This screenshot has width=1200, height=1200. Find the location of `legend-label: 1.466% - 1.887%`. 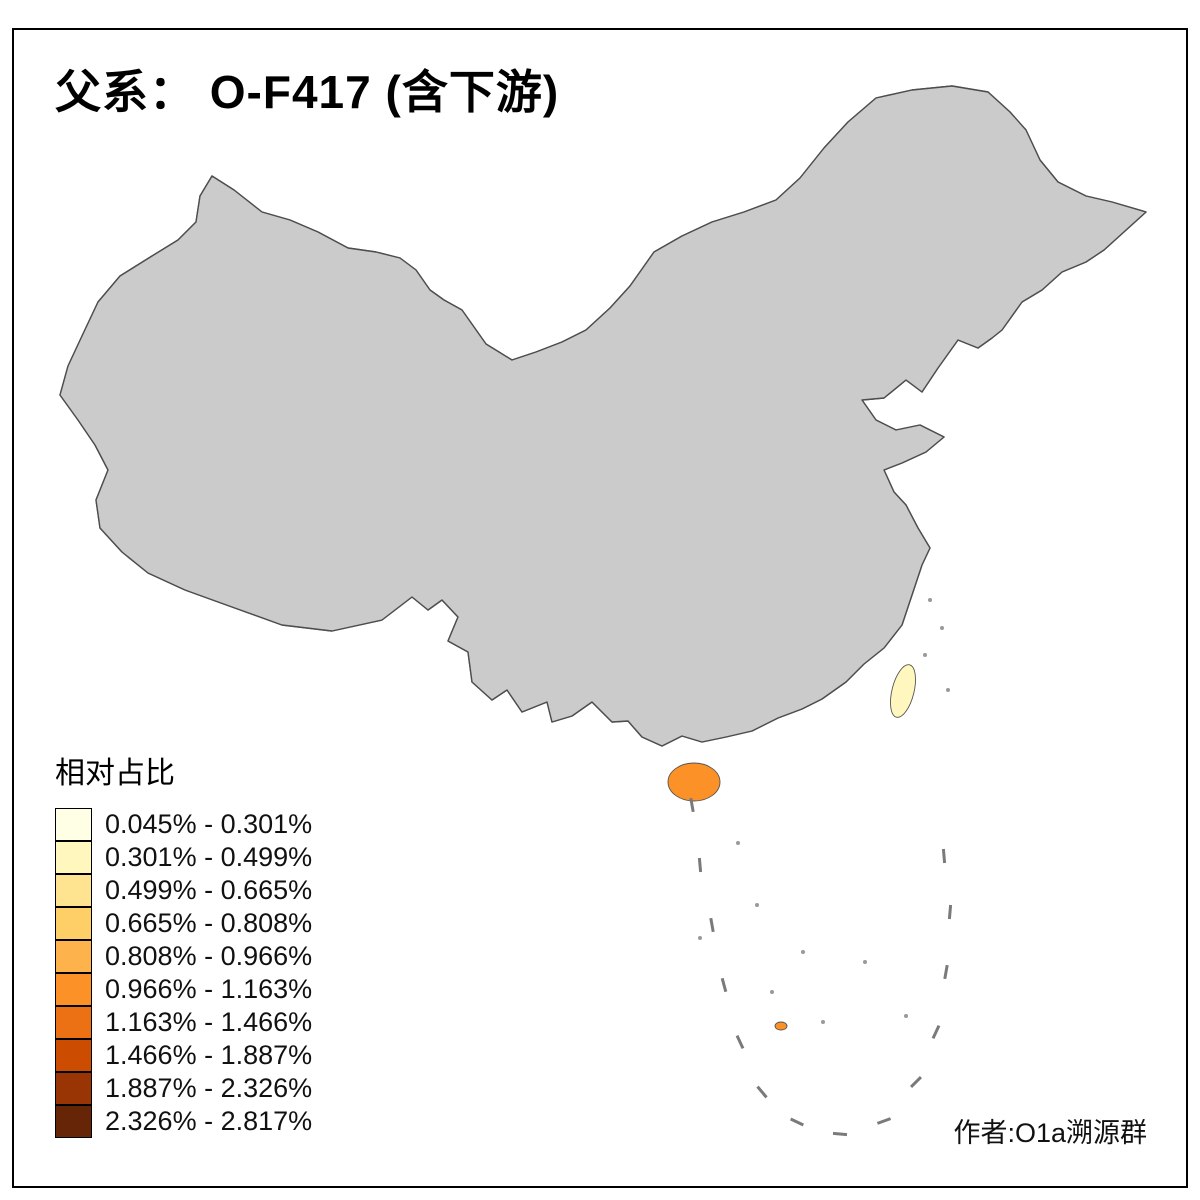

legend-label: 1.466% - 1.887% is located at coordinates (209, 1055).